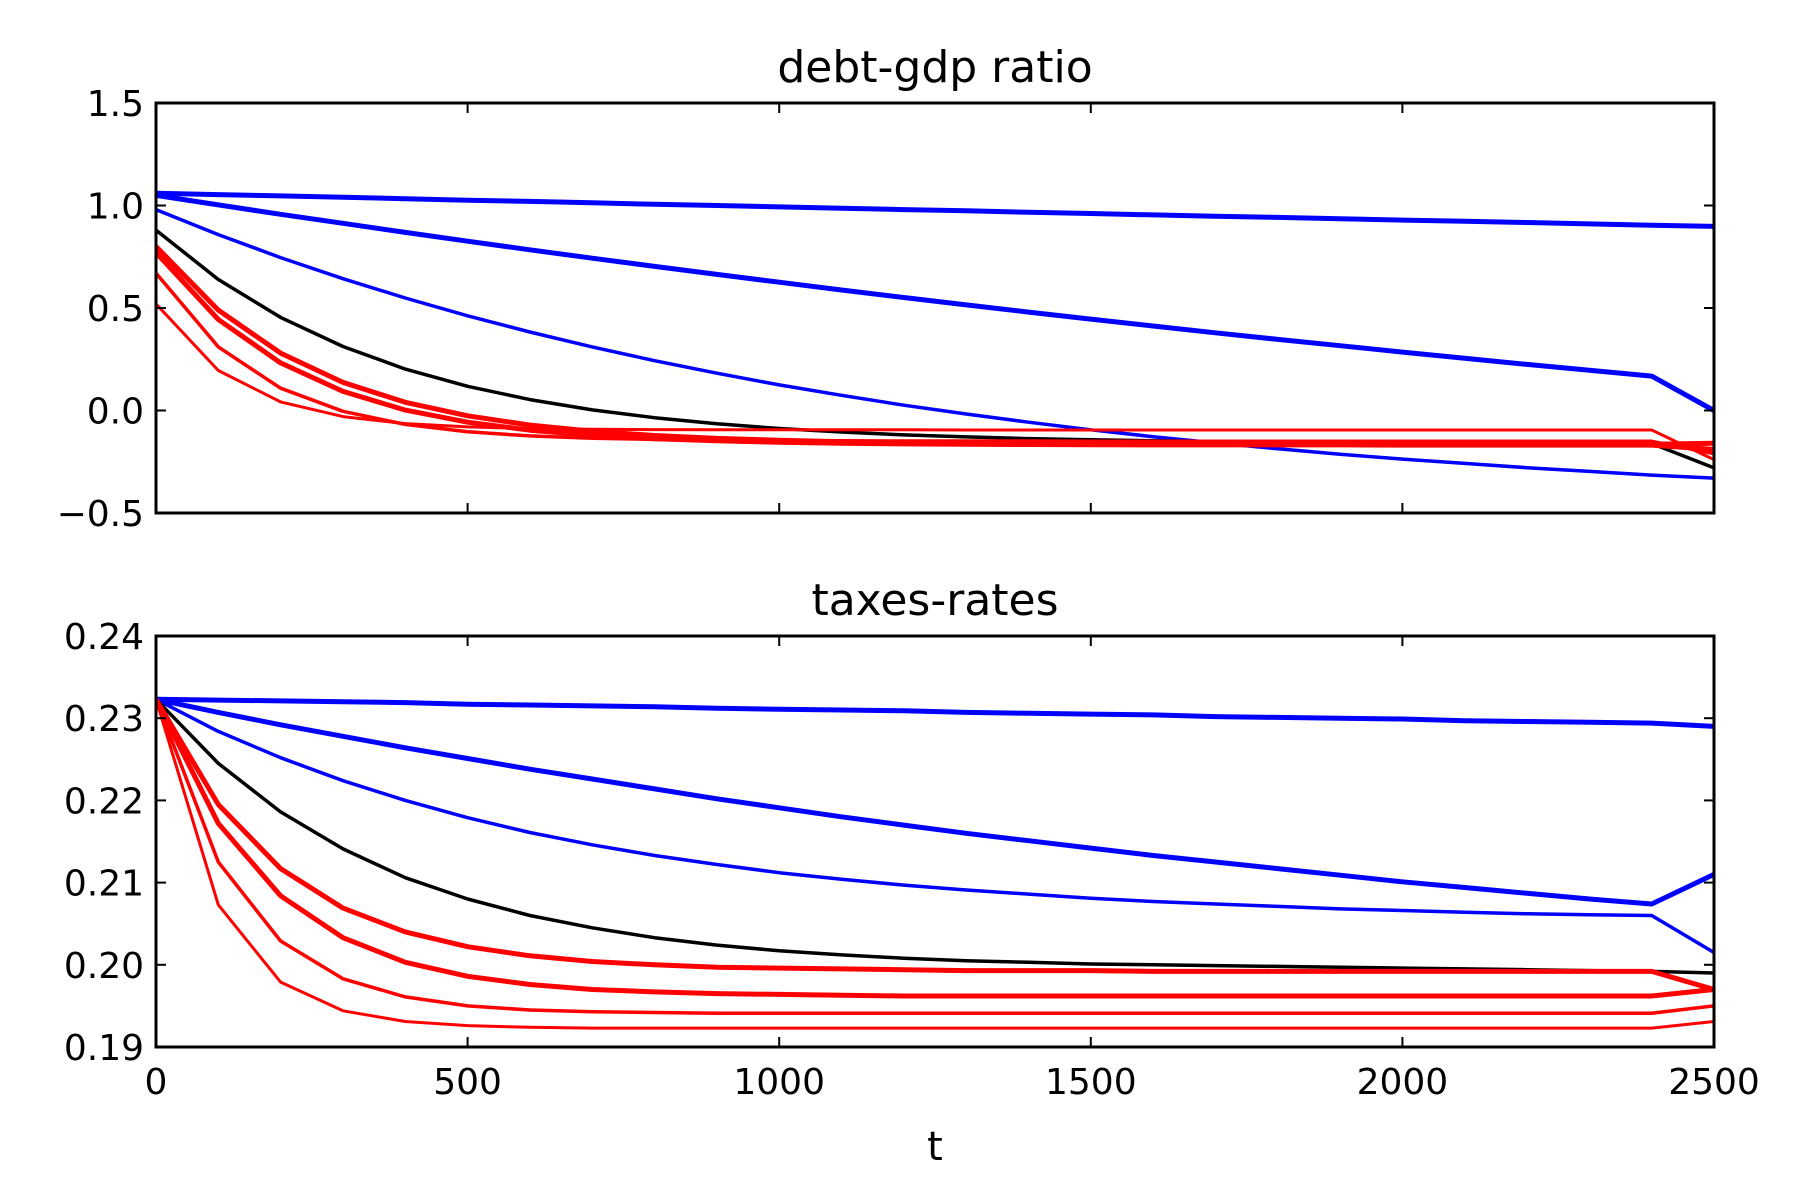  I want to click on x-tick-label: 2000, so click(1403, 1082).